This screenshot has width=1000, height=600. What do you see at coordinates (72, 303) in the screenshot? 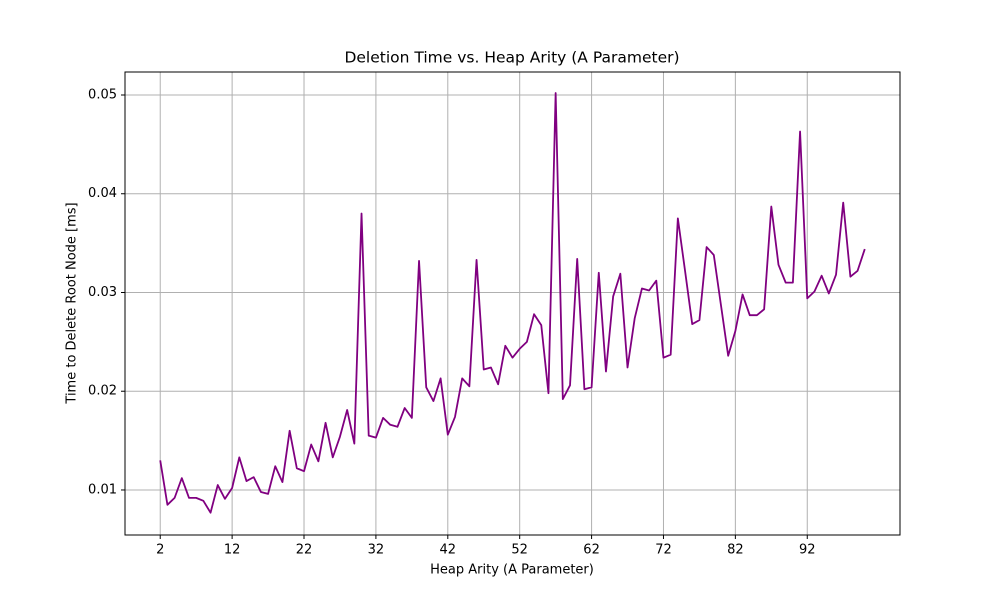
I see `y-axis-label: Time to Delete Root Node [ms]` at bounding box center [72, 303].